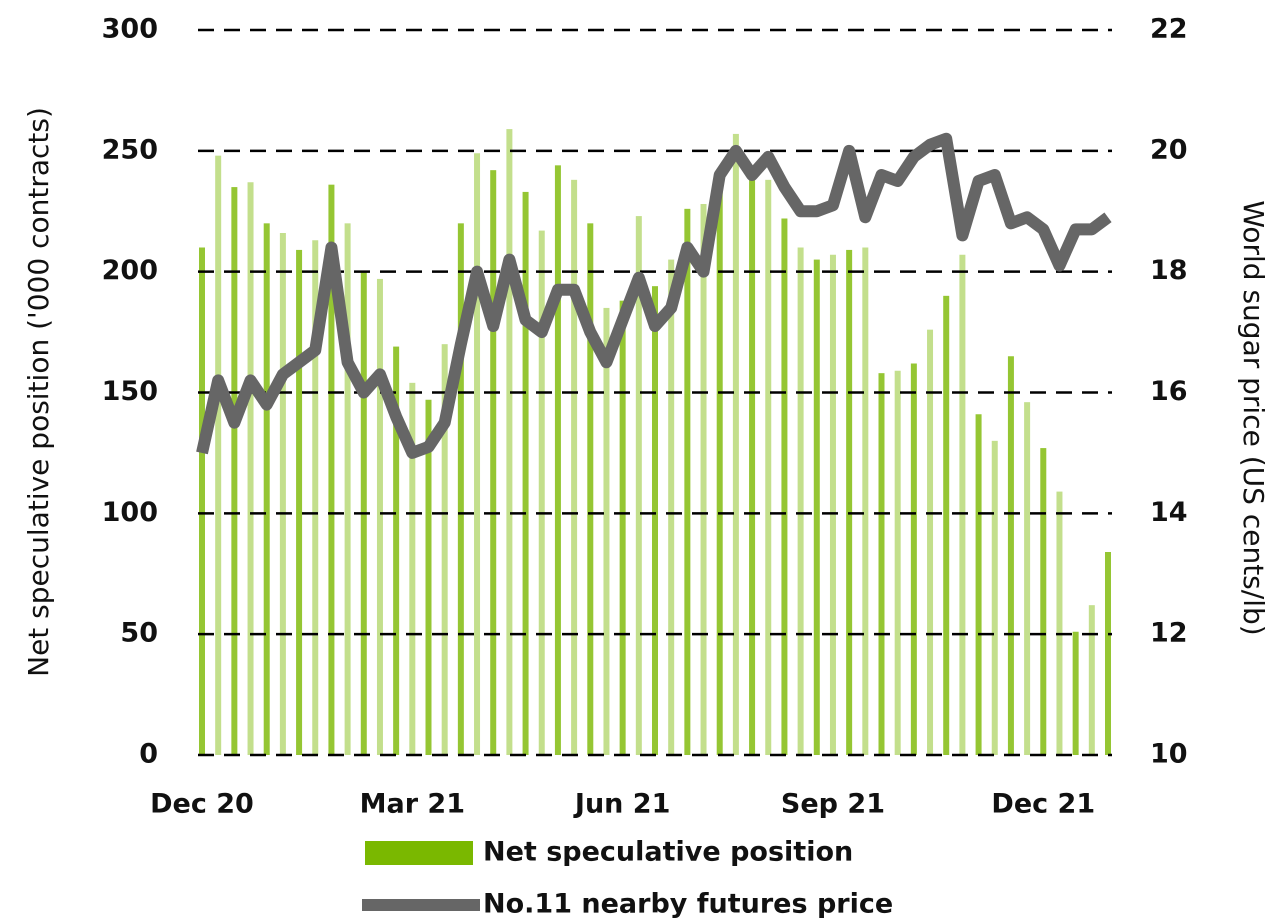 Image resolution: width=1274 pixels, height=923 pixels. Describe the element at coordinates (1169, 633) in the screenshot. I see `y2-tick-label: 12` at that location.